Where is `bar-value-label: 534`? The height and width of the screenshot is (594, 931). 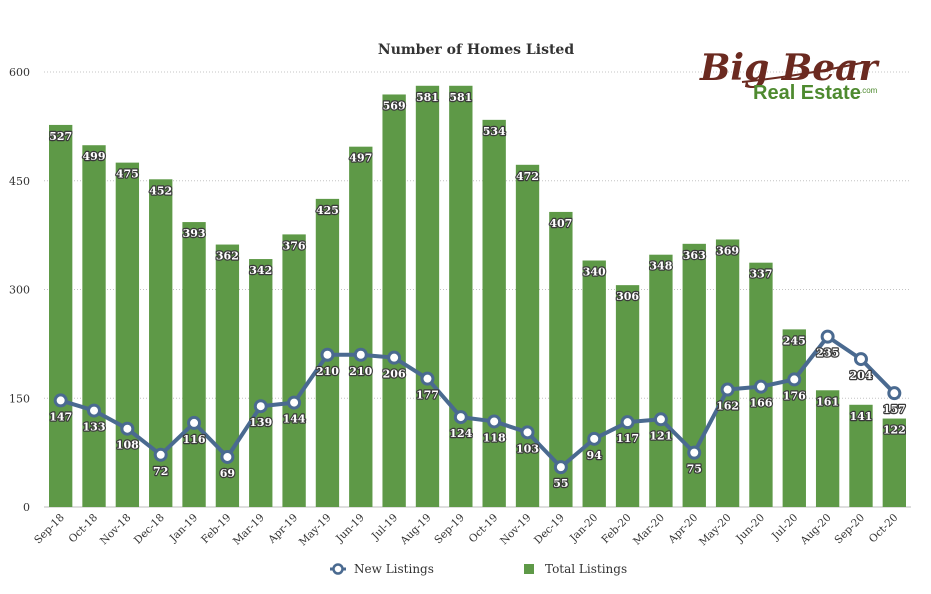
bar-value-label: 534 is located at coordinates (494, 131).